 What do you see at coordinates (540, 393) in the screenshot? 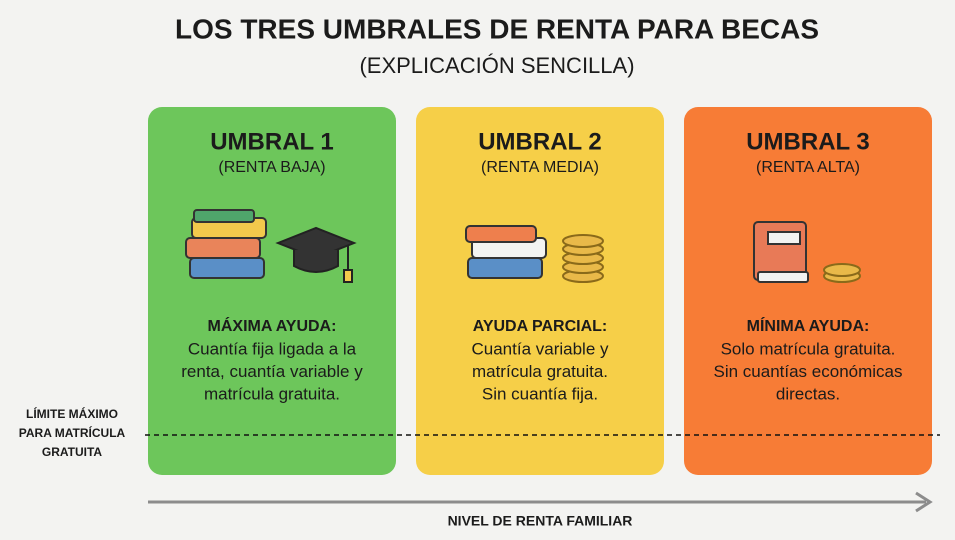
I see `card-text: Sin cuantía fija.` at bounding box center [540, 393].